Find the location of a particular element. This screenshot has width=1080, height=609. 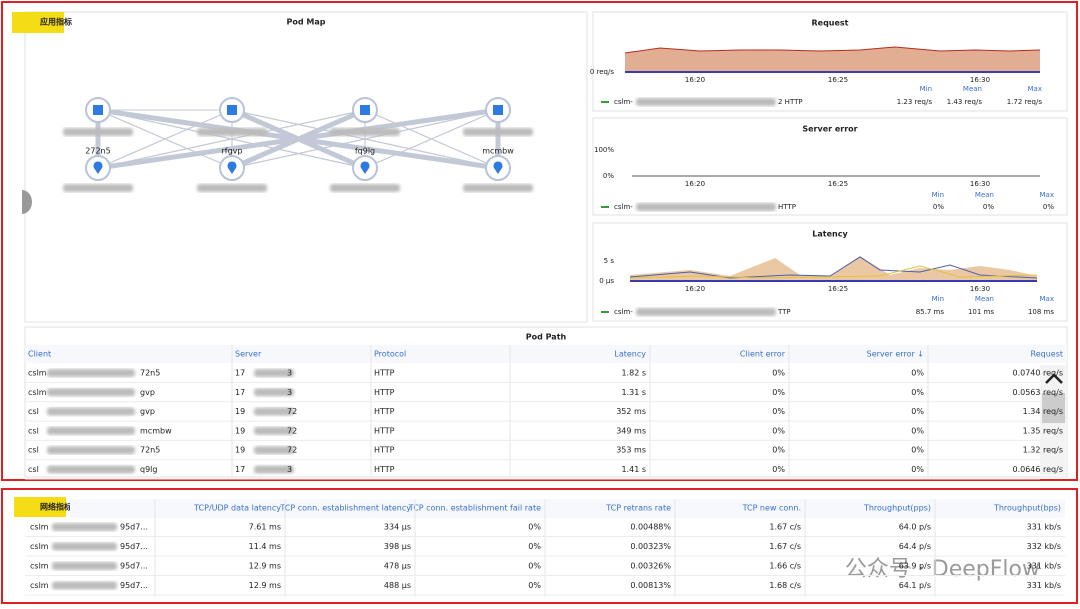

panel-title: Latency is located at coordinates (830, 234).